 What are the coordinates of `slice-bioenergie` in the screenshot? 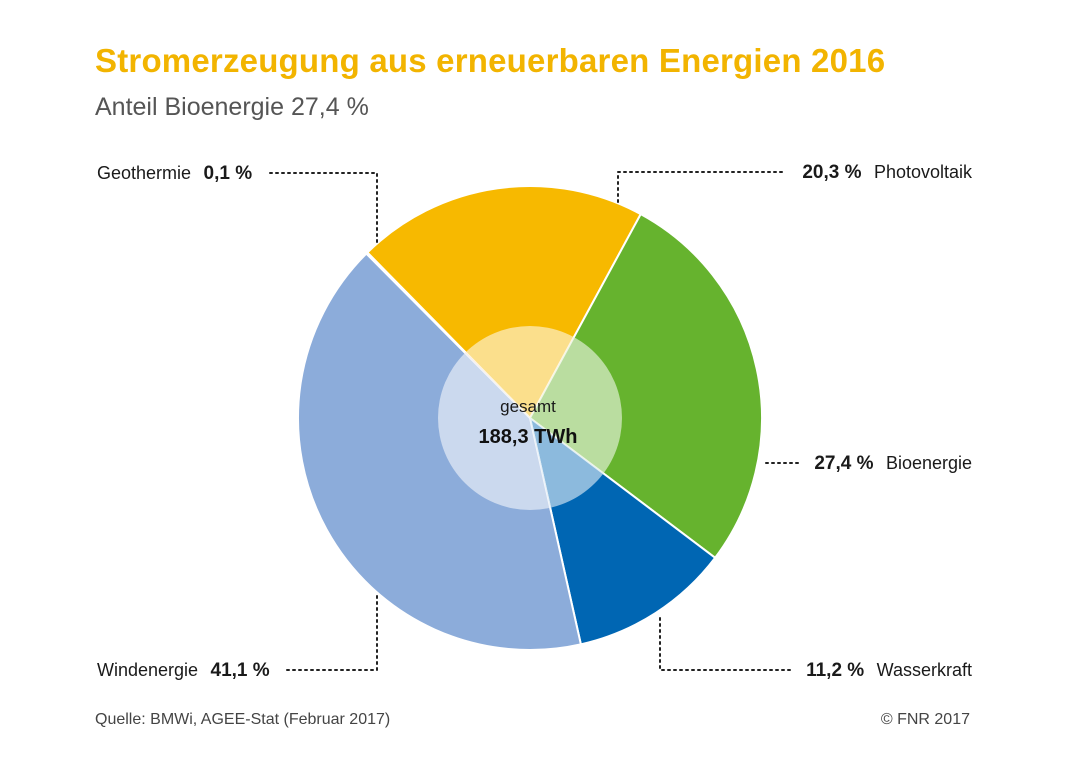 It's located at (646, 386).